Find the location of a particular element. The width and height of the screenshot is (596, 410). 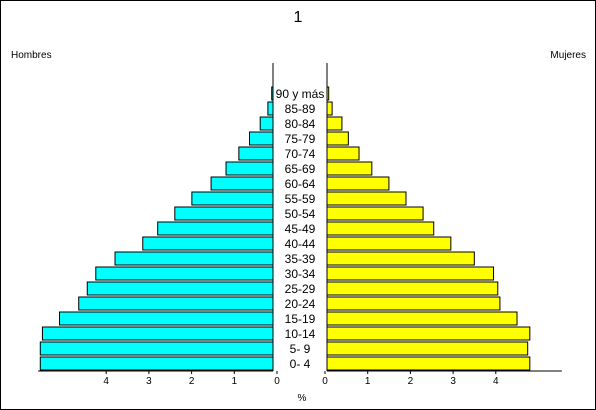

tick-label-3: 1 is located at coordinates (235, 381).